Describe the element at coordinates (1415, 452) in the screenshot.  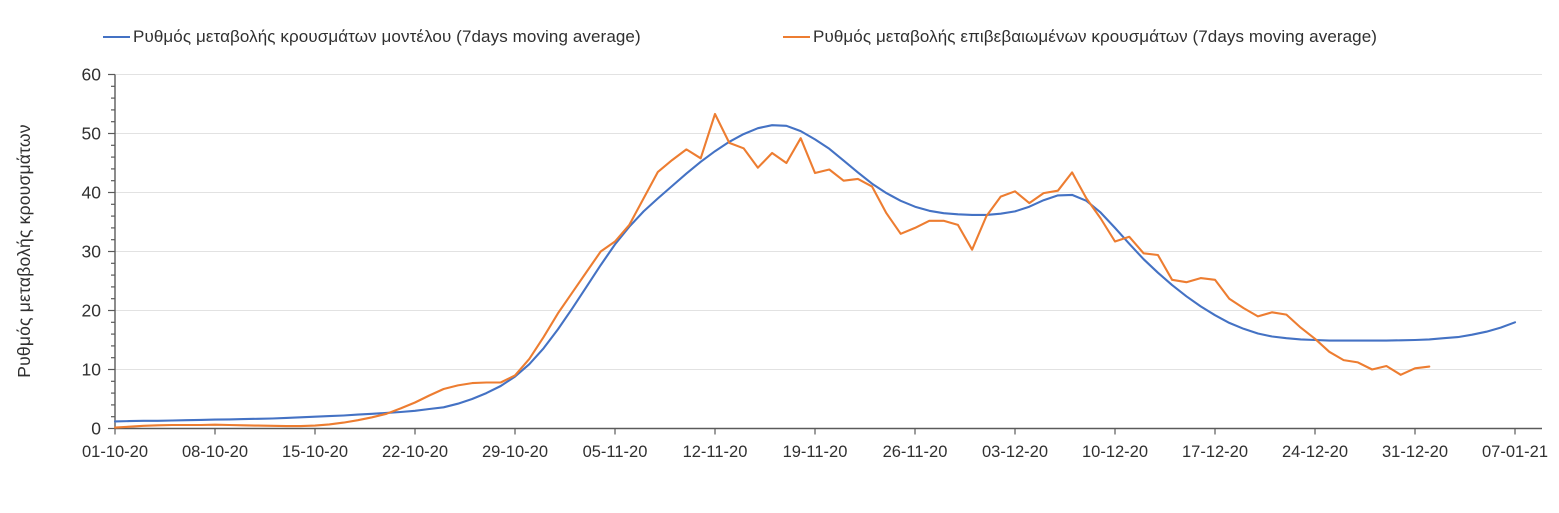
I see `svg-text: 31-12-20` at that location.